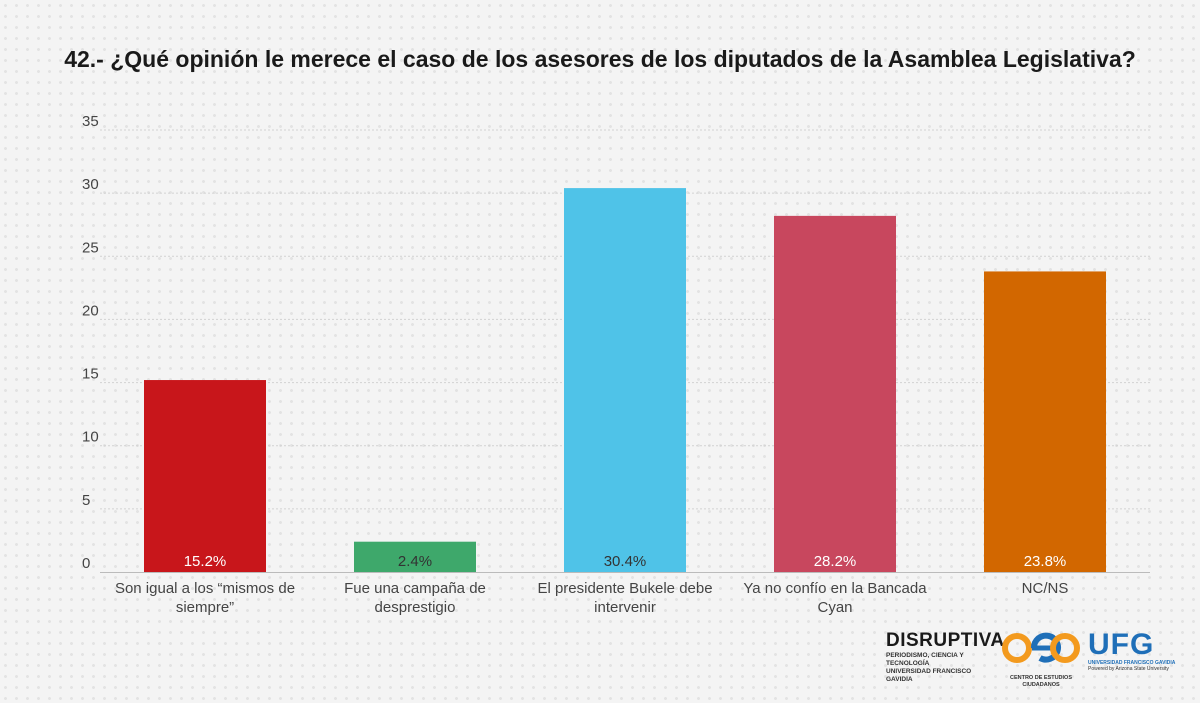  I want to click on disruptiva-university: UNIVERSIDAD FRANCISCO GAVIDIA, so click(929, 675).